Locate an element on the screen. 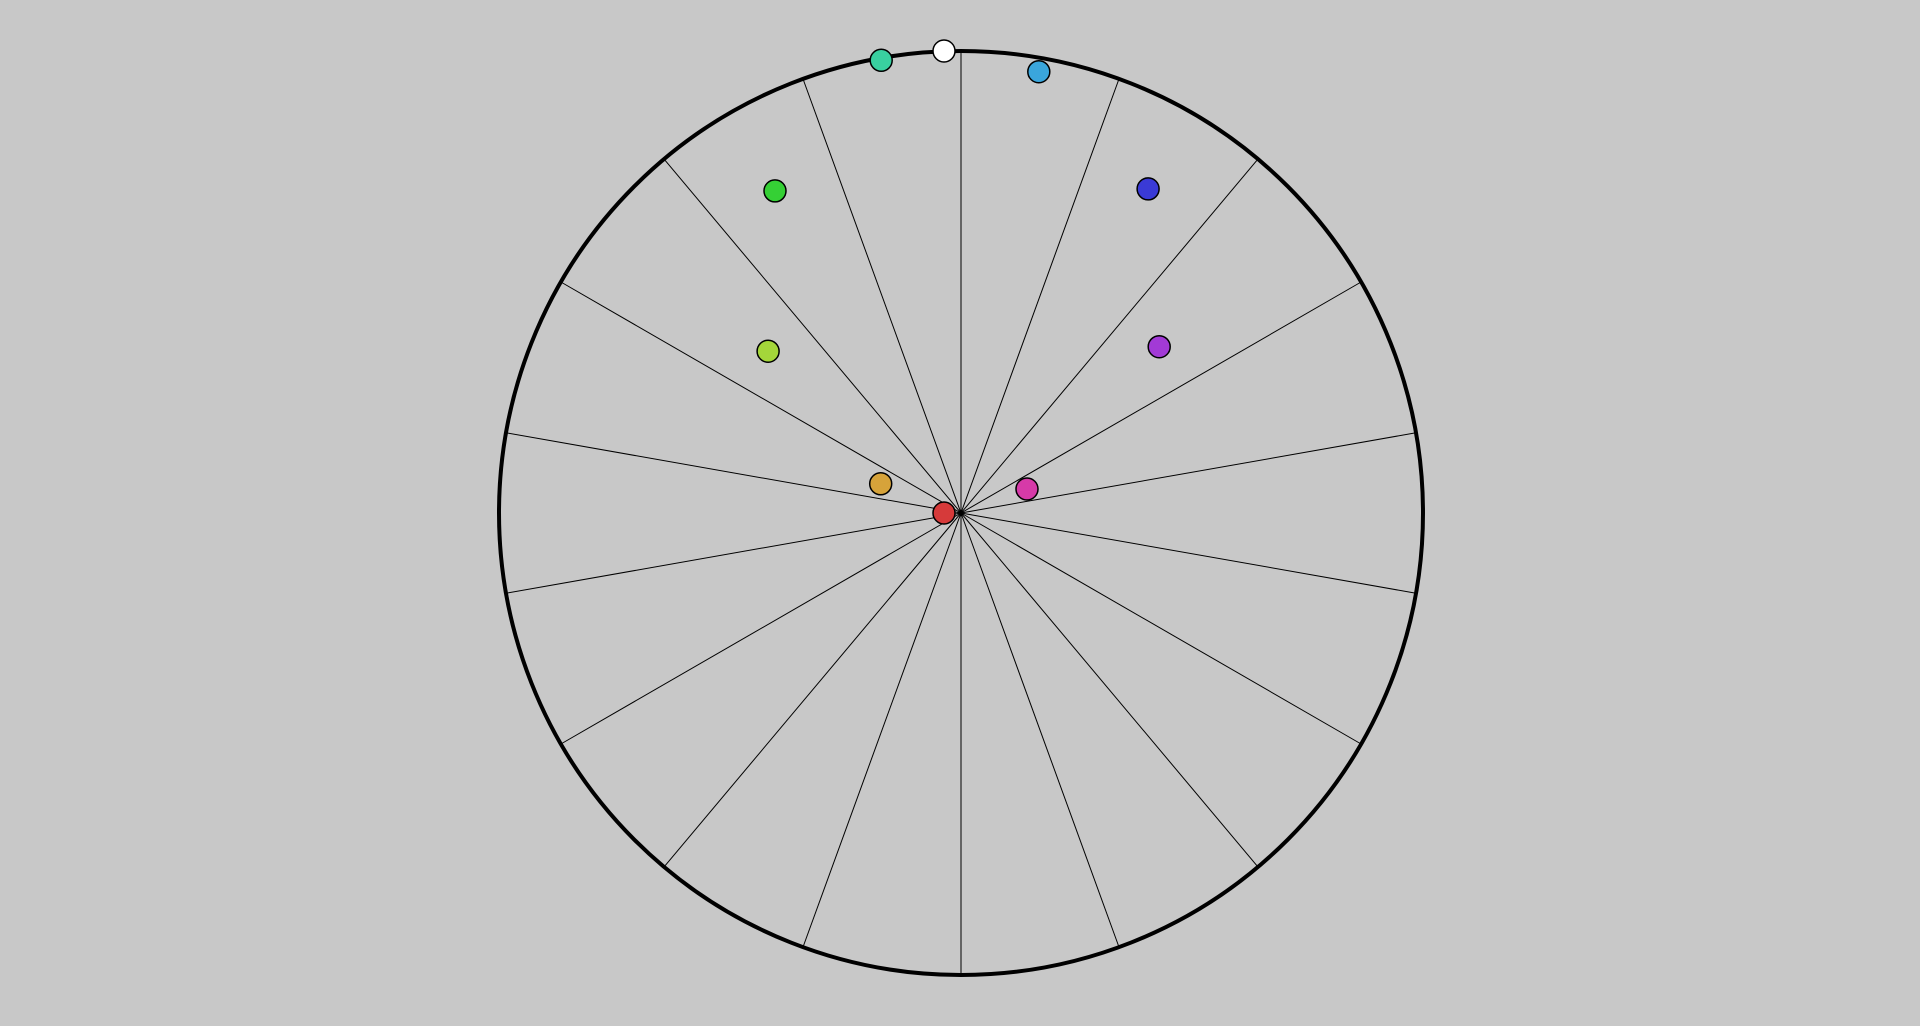 The width and height of the screenshot is (1920, 1026). teal-dot is located at coordinates (881, 60).